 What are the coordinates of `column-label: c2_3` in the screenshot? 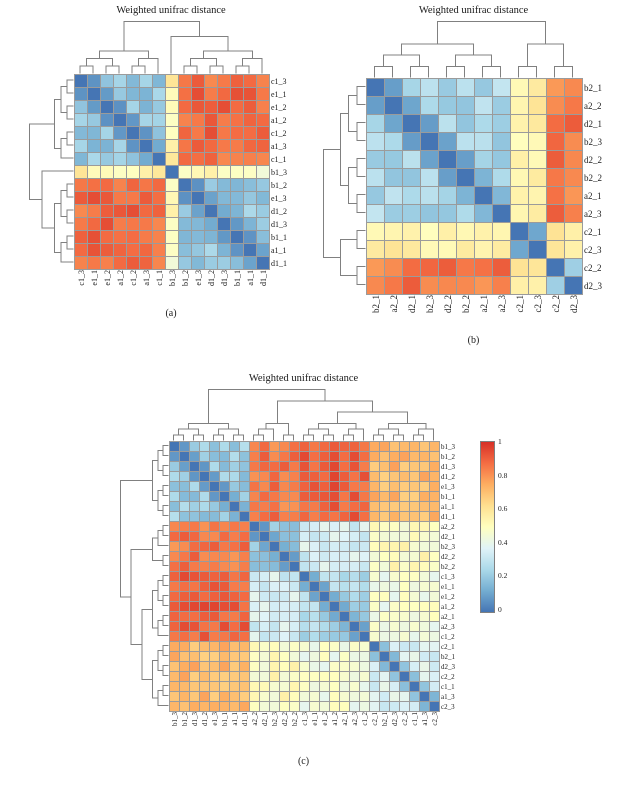 It's located at (434, 719).